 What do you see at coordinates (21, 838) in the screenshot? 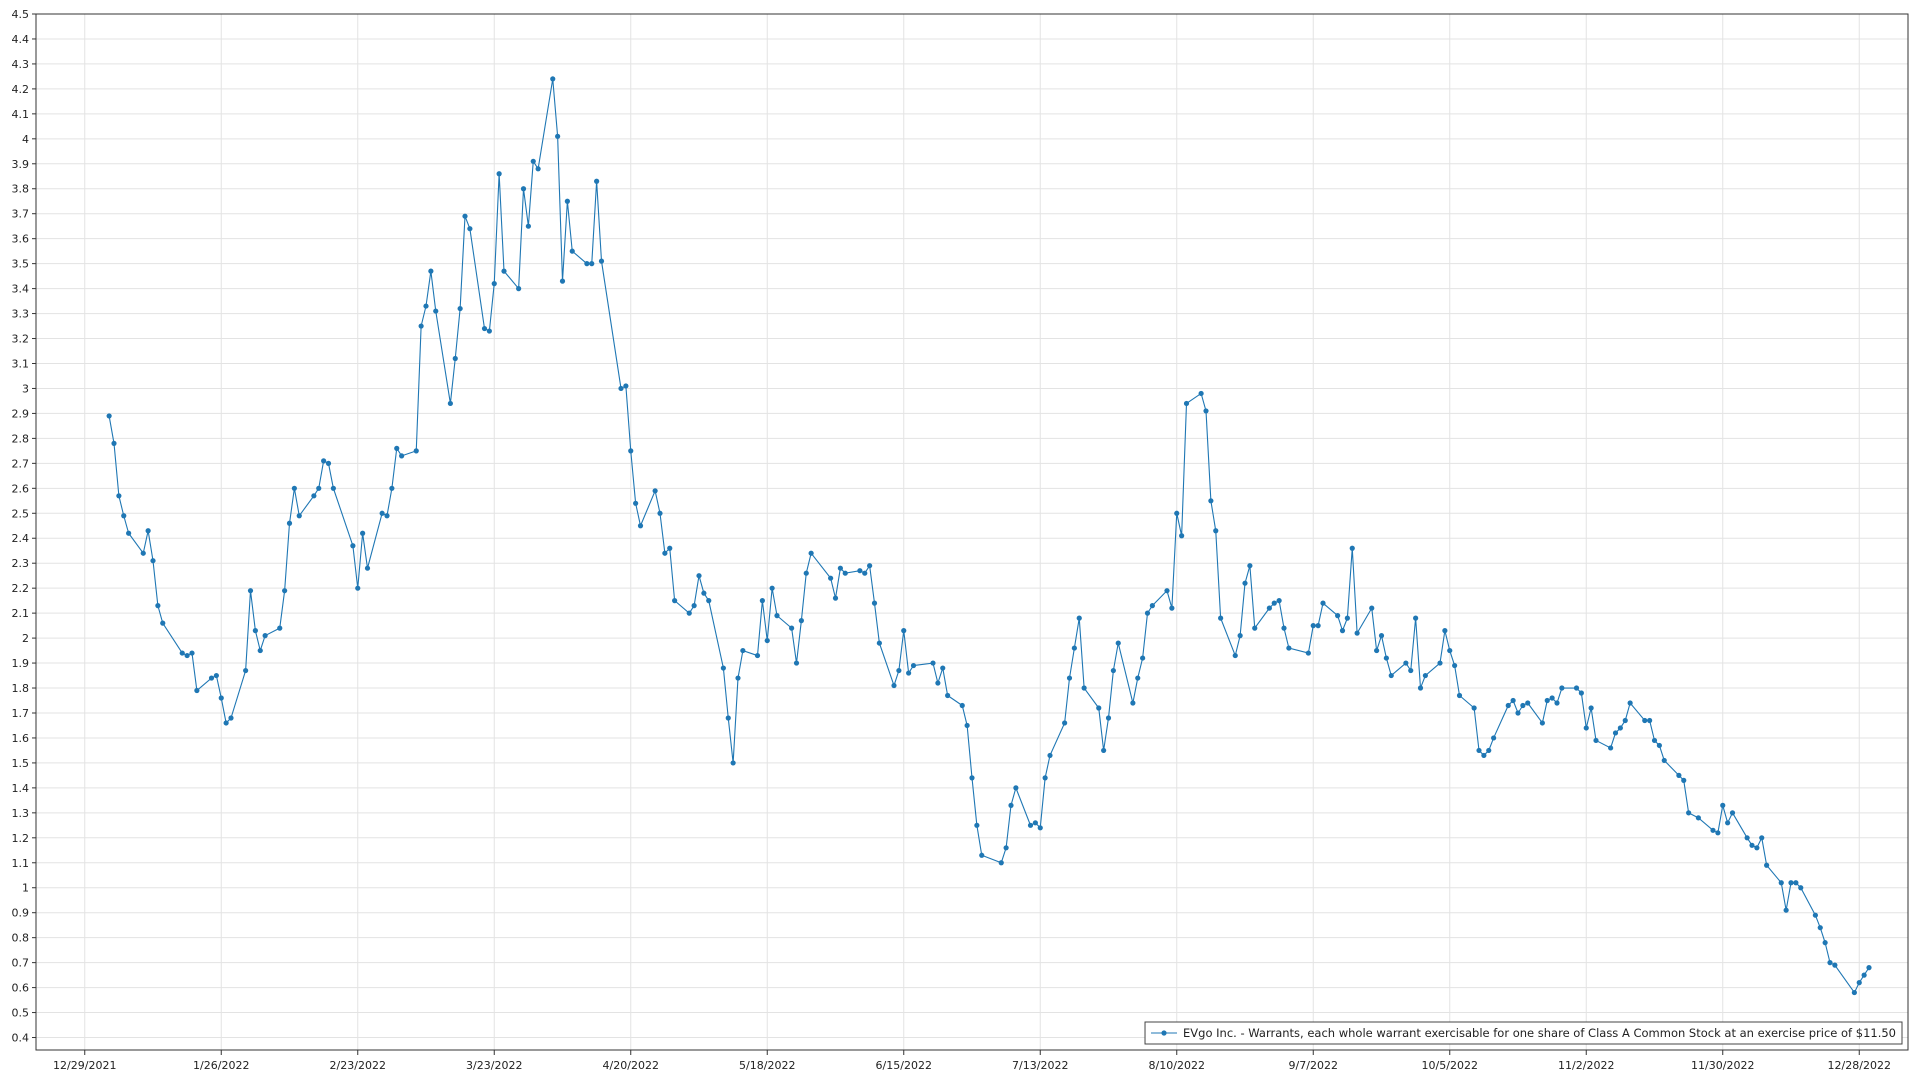
I see `y-tick-label: 1.2` at bounding box center [21, 838].